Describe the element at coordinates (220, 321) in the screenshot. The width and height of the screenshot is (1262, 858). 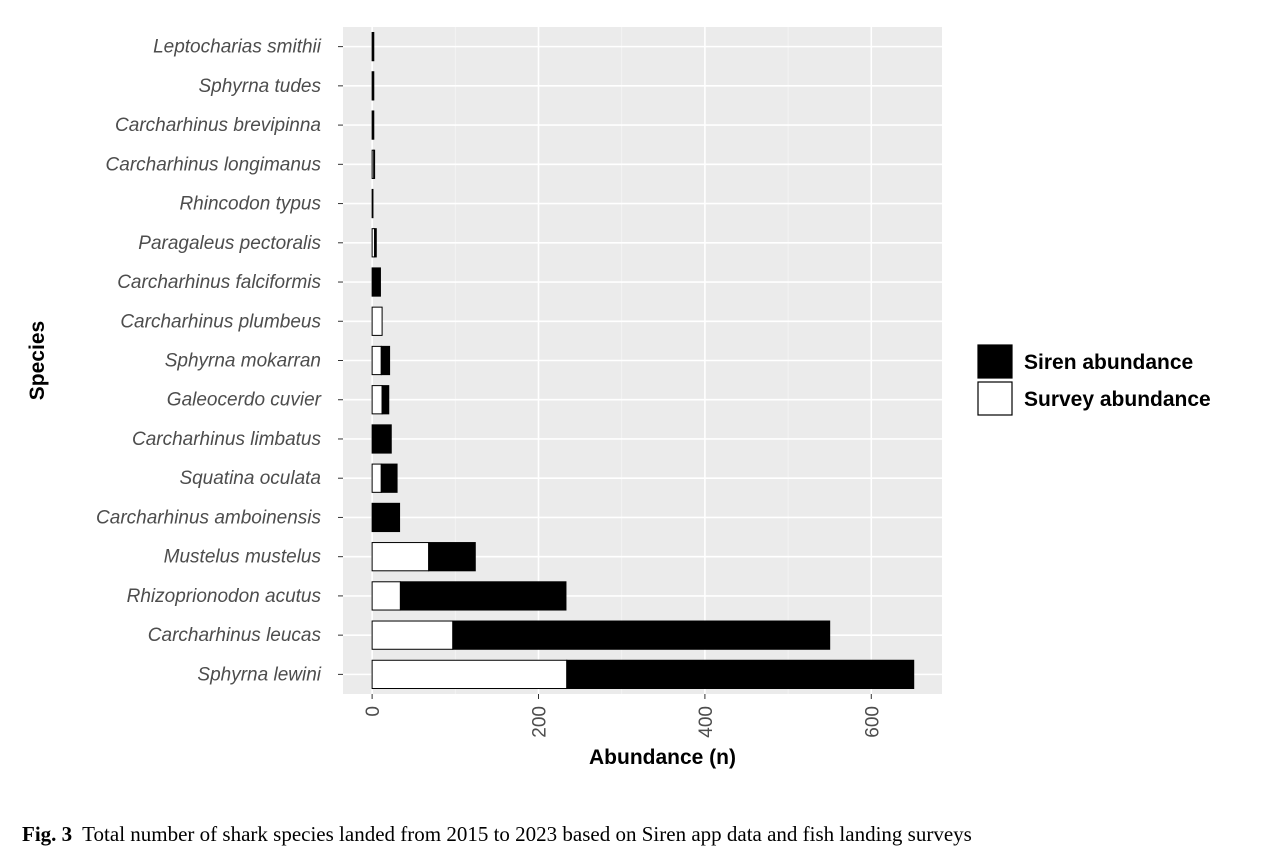
I see `y-tick-label: Carcharhinus plumbeus` at that location.